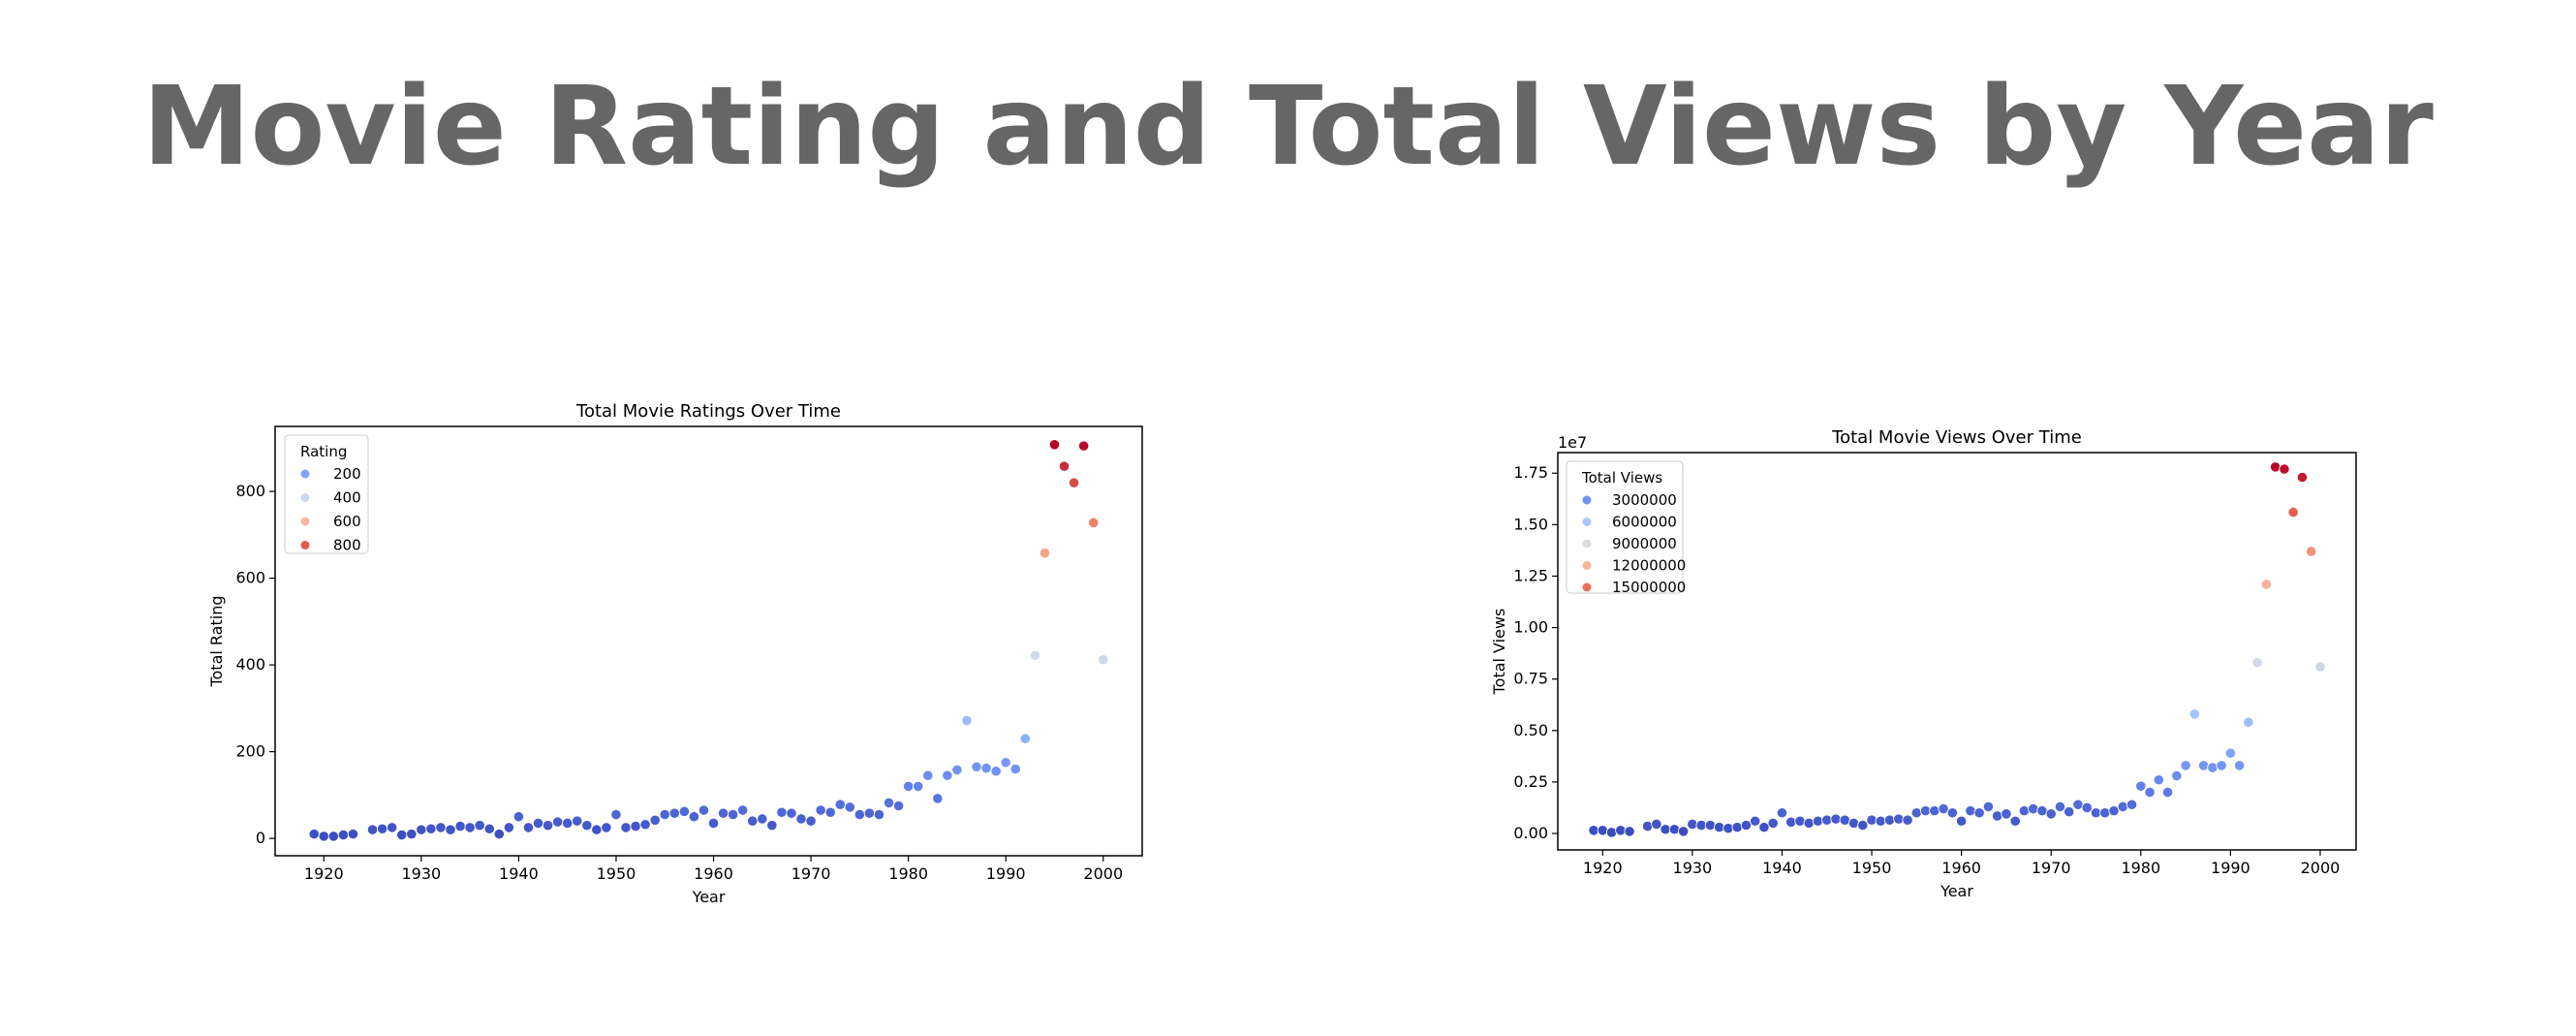 Image resolution: width=2576 pixels, height=1036 pixels. Describe the element at coordinates (1644, 500) in the screenshot. I see `chart2-legend-label: 3000000` at that location.